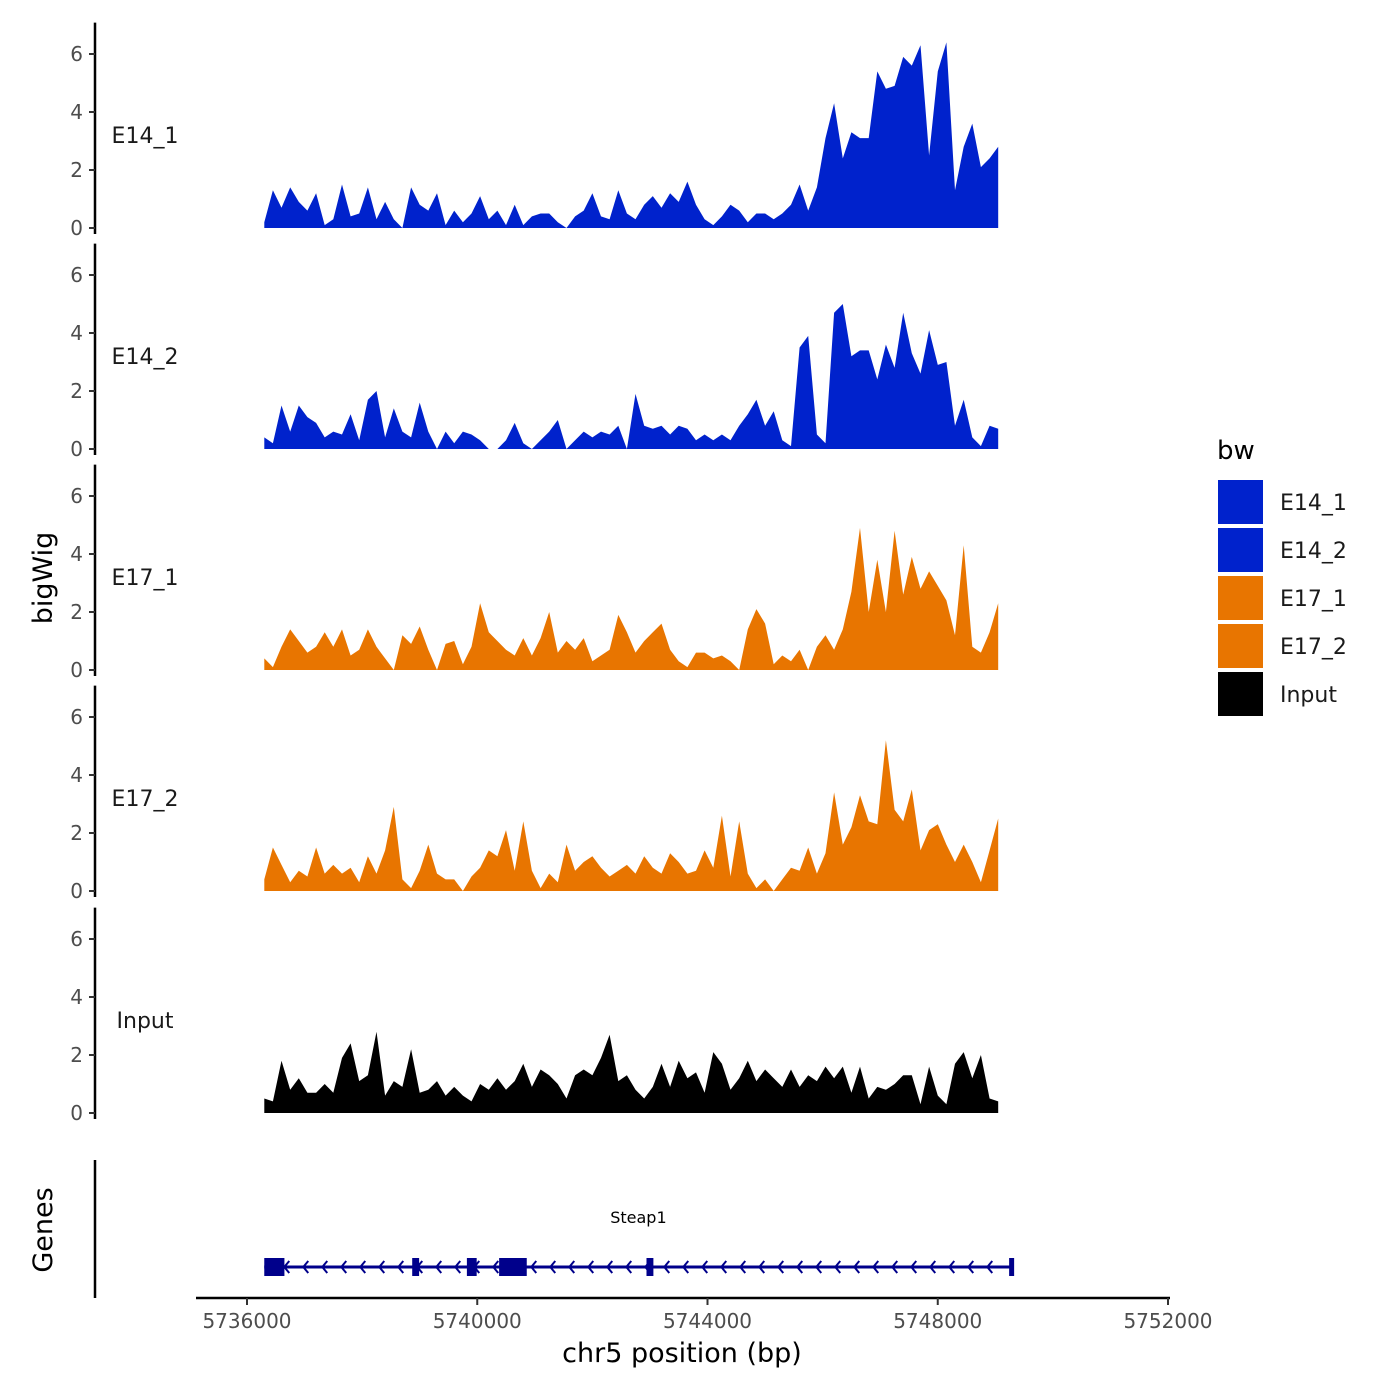 Image resolution: width=1400 pixels, height=1400 pixels. I want to click on track-label: E17_2, so click(145, 799).